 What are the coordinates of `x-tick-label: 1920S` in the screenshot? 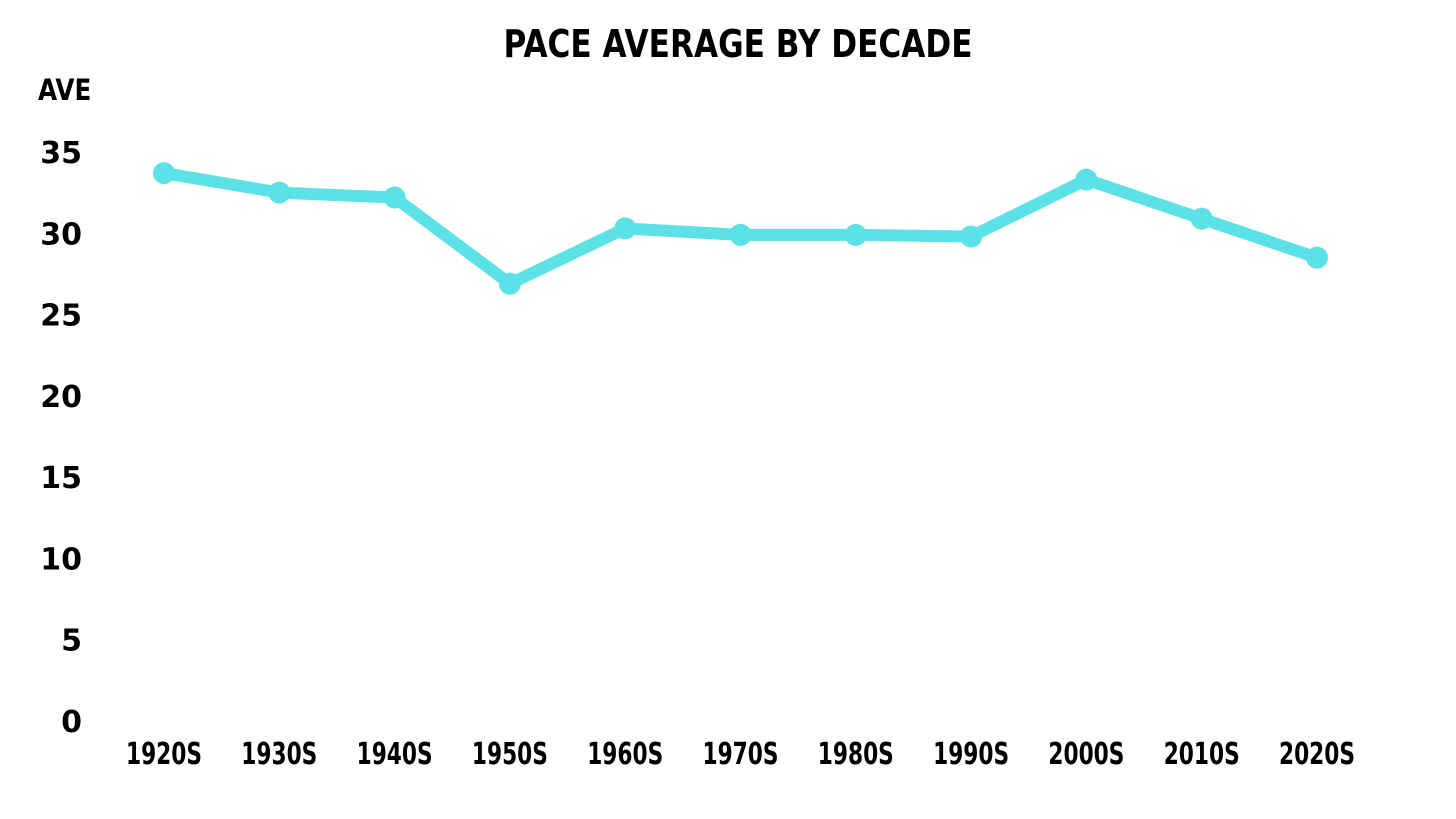 It's located at (164, 754).